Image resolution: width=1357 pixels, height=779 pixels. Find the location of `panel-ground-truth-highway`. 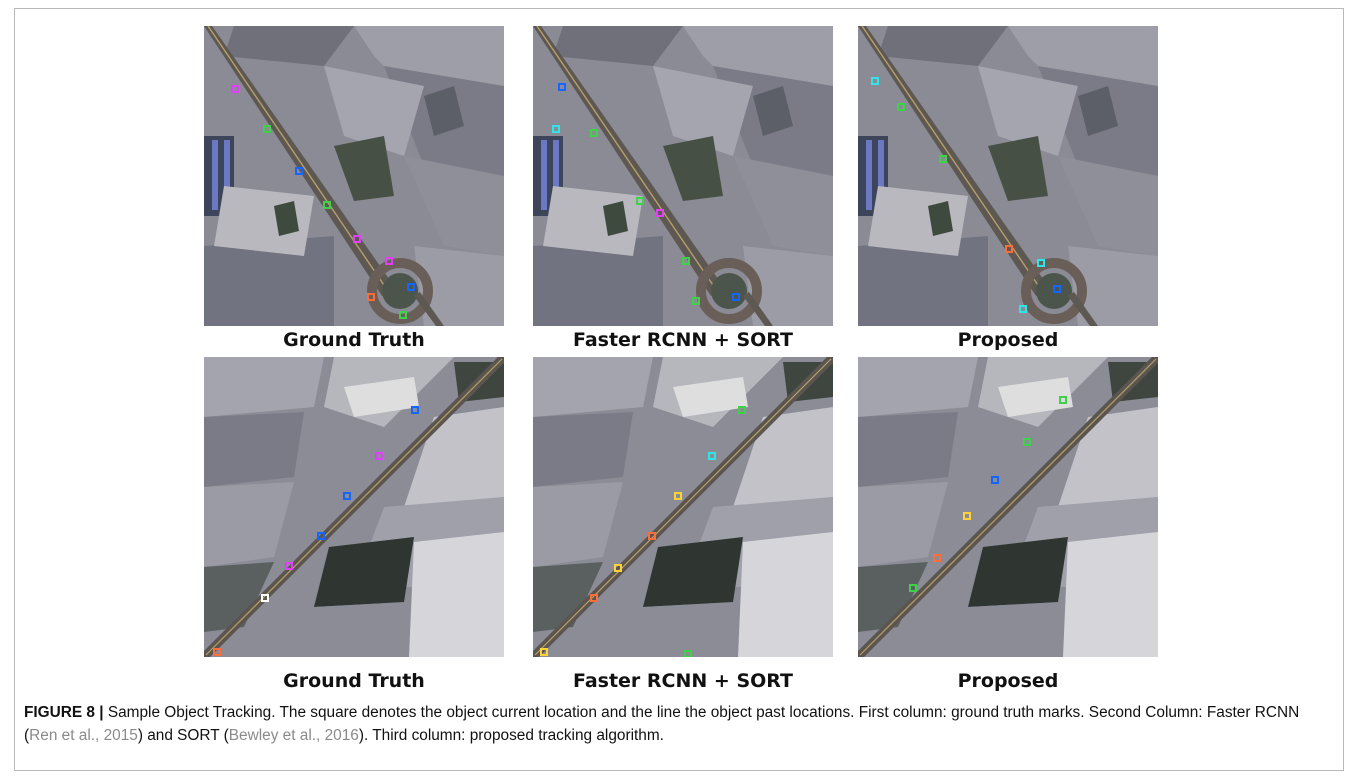

panel-ground-truth-highway is located at coordinates (354, 507).